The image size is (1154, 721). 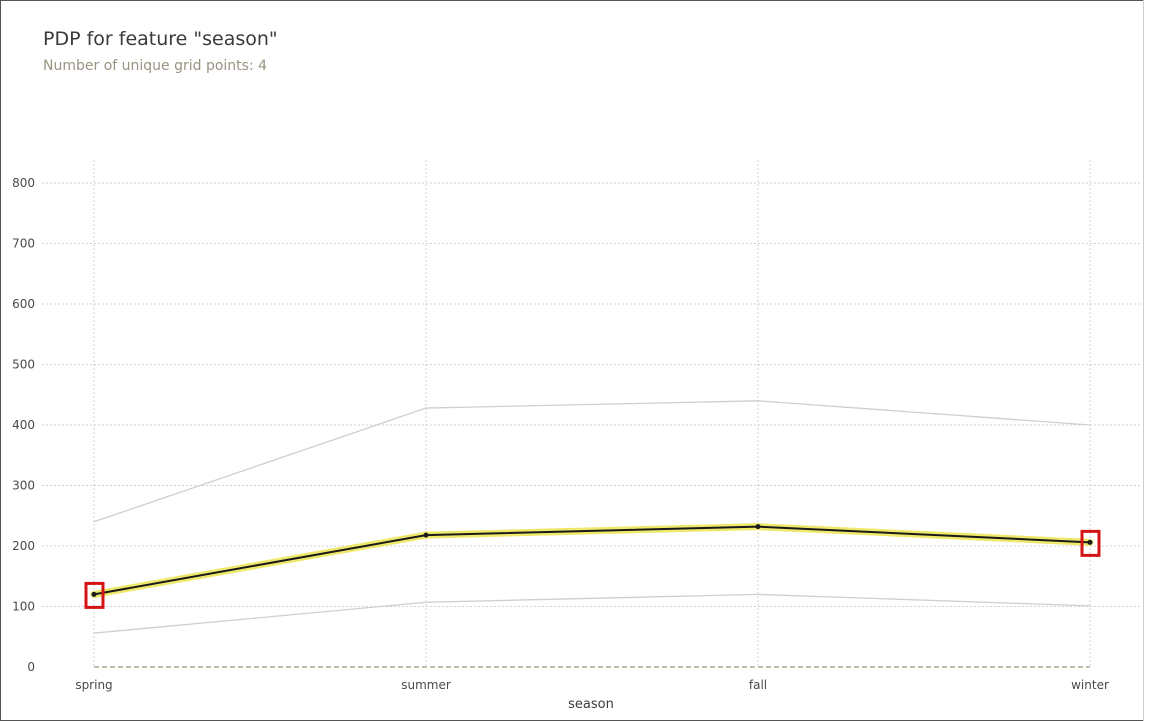 I want to click on chart-title: PDP for feature "season", so click(x=160, y=39).